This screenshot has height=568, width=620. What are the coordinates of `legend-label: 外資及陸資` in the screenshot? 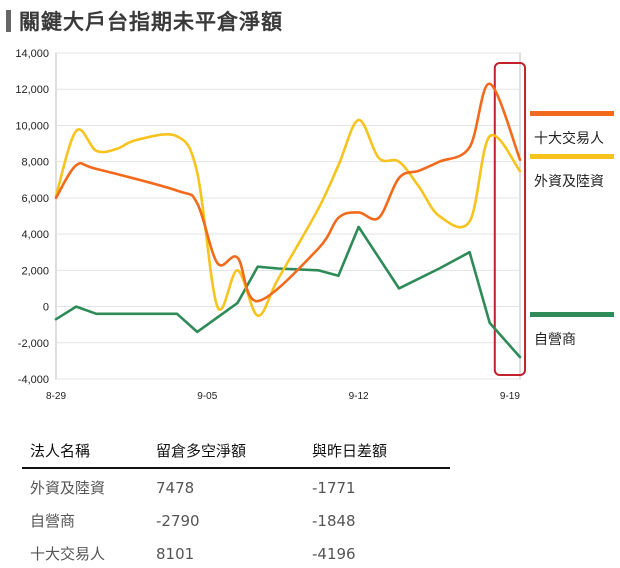 It's located at (569, 182).